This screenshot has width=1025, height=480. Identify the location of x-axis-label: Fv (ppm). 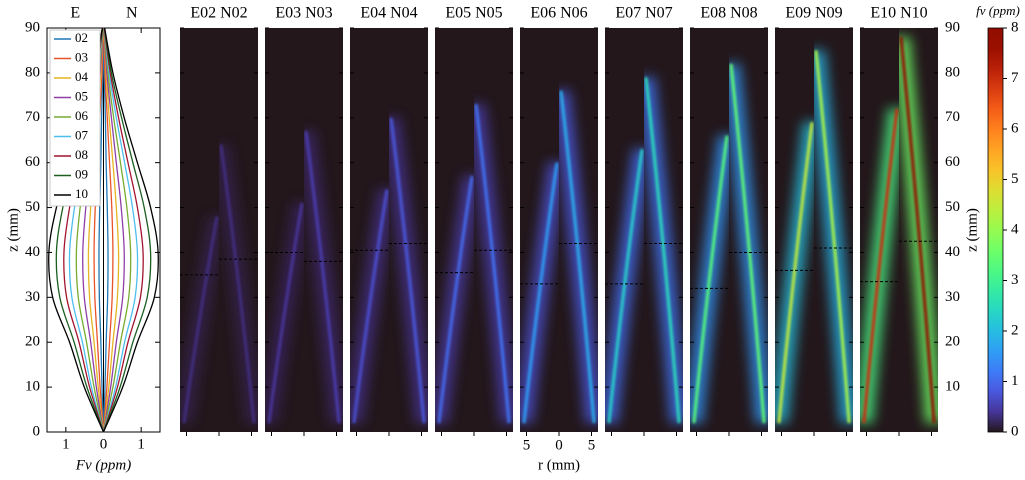
(103, 465).